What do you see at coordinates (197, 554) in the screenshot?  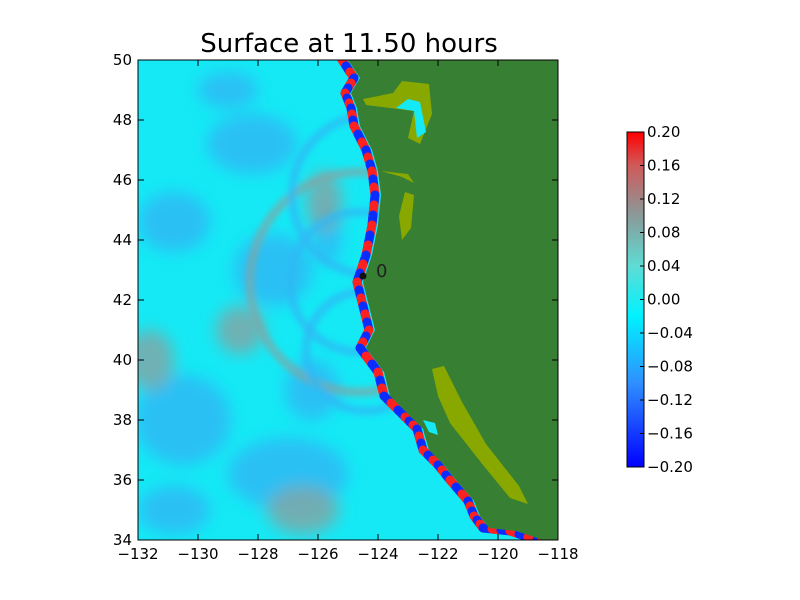 I see `x-tick-label: −130` at bounding box center [197, 554].